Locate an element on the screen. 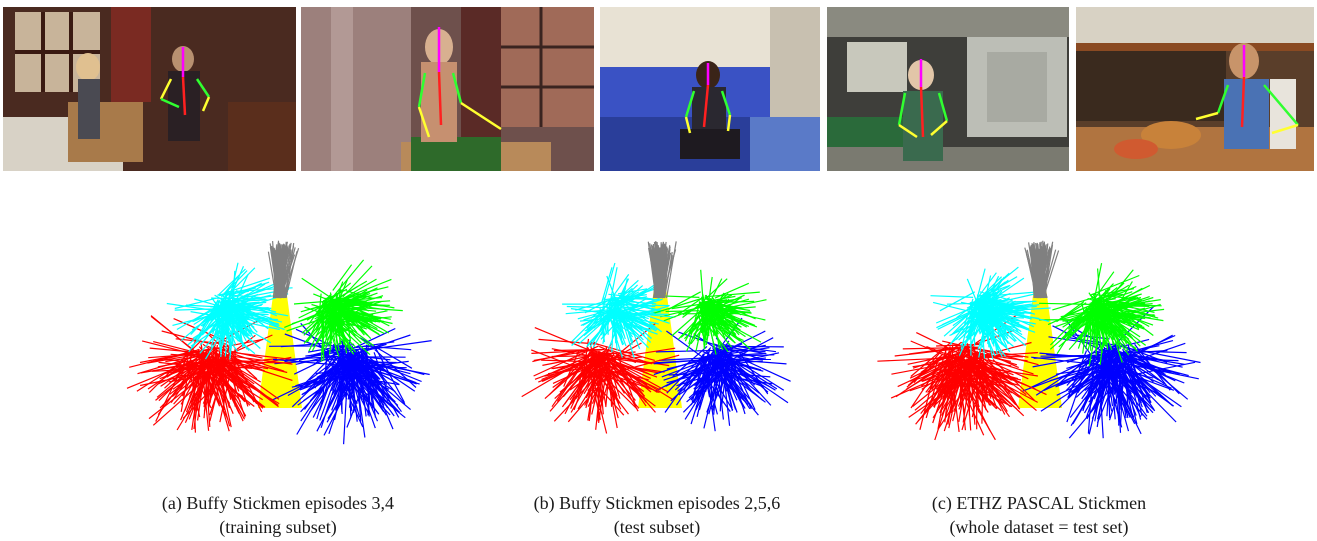 This screenshot has height=541, width=1317. photo-sofa-woman-image is located at coordinates (710, 89).